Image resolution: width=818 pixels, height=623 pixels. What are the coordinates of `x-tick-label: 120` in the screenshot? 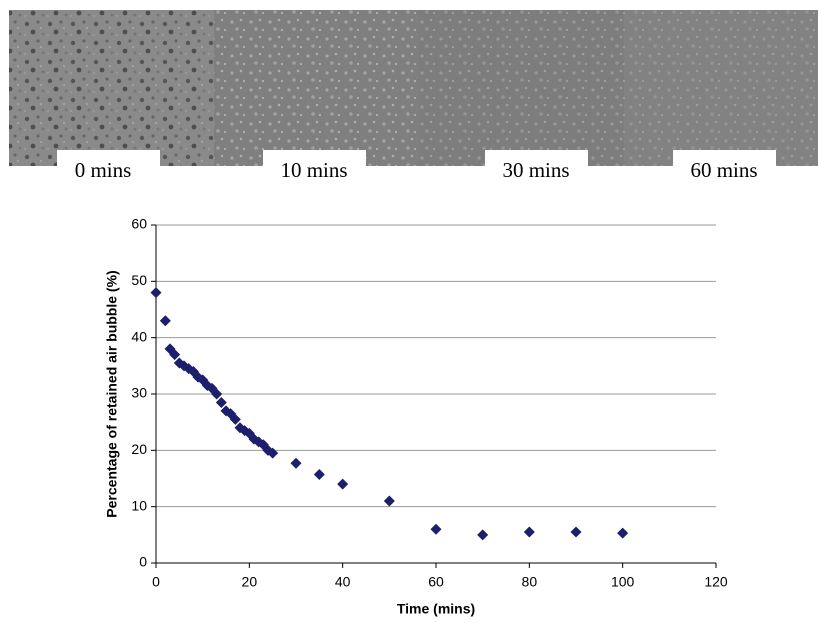 It's located at (716, 582).